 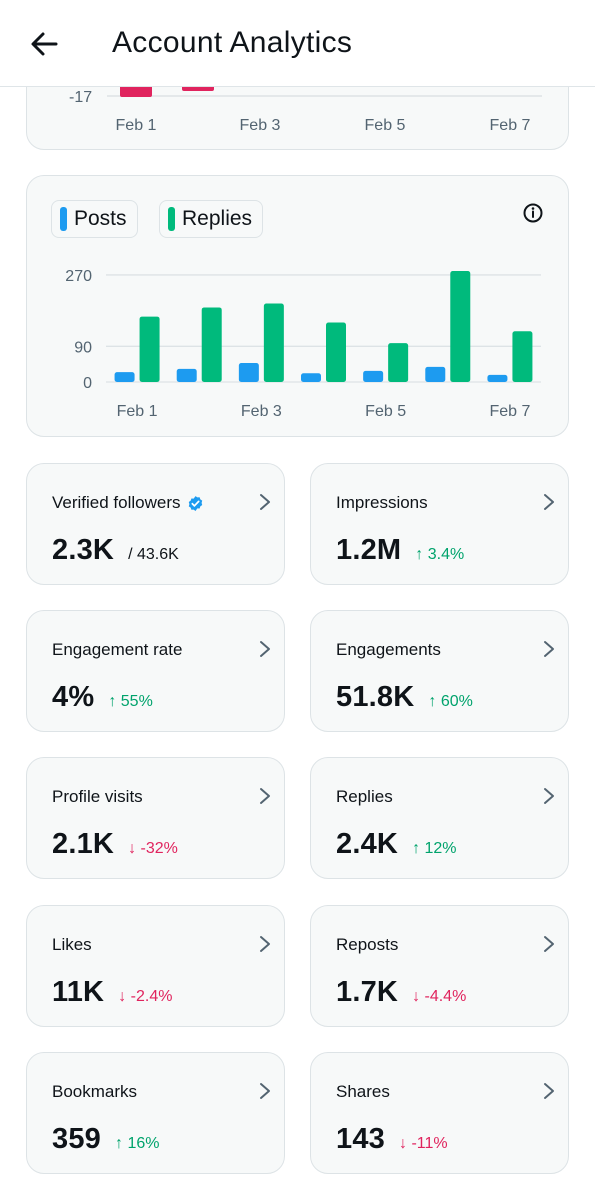 I want to click on back-arrow-icon, so click(x=44, y=44).